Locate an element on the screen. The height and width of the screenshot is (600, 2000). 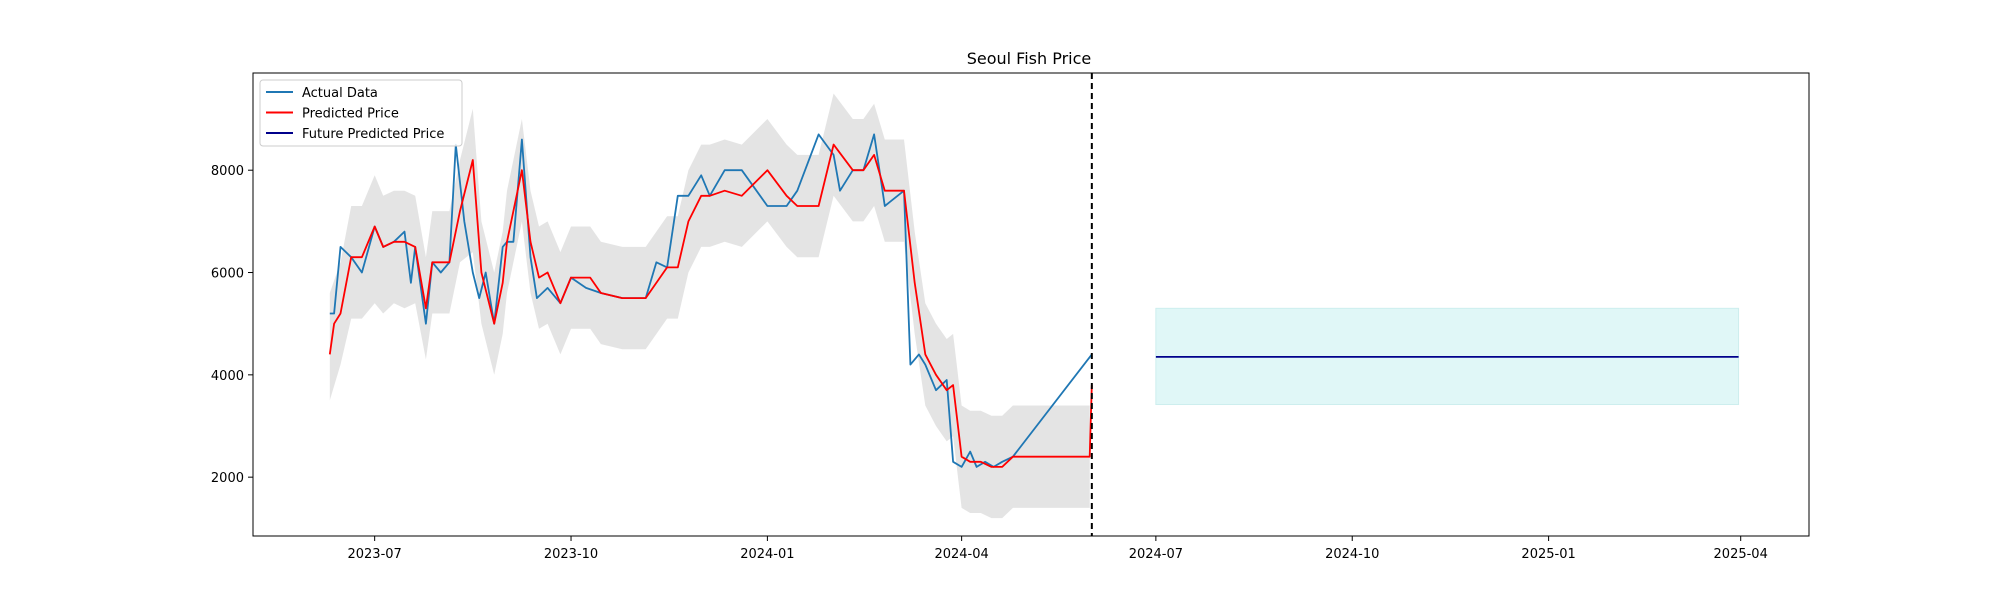
x-tick-label: 2025-04 is located at coordinates (1741, 554).